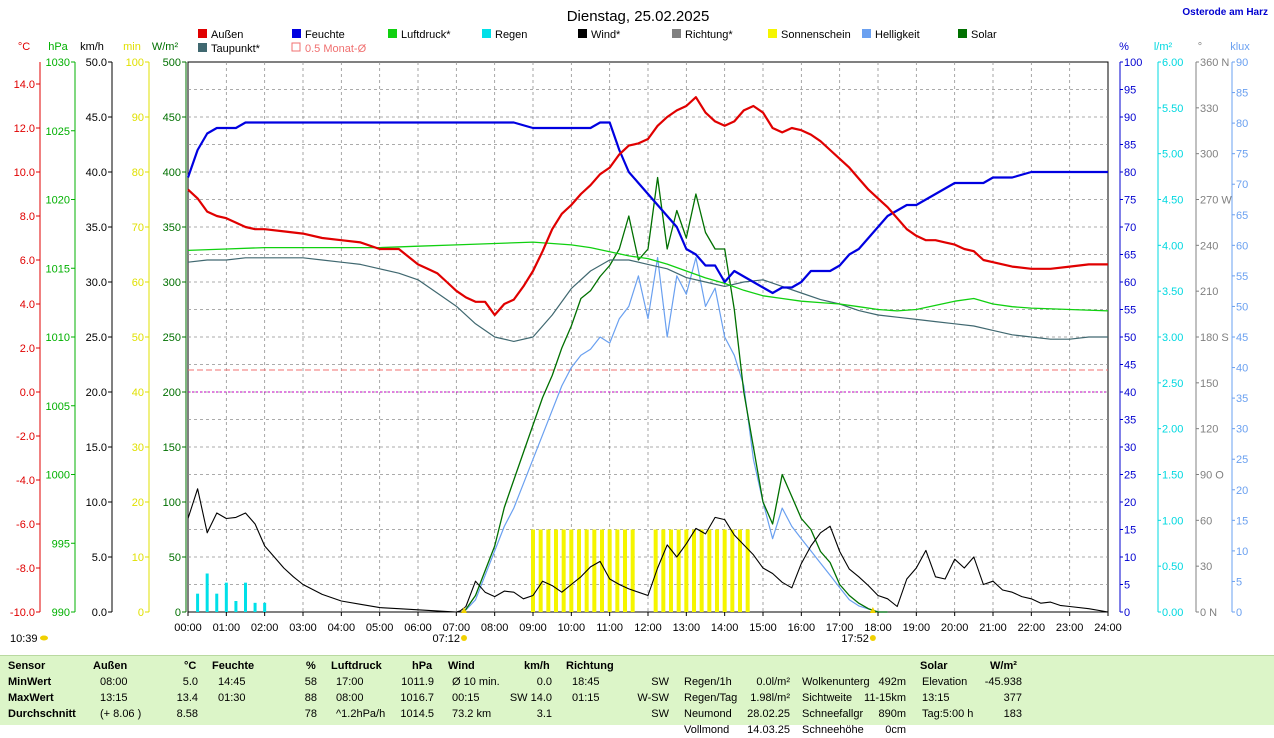 The height and width of the screenshot is (738, 1274). What do you see at coordinates (110, 666) in the screenshot?
I see `stats-header-aussen: Außen` at bounding box center [110, 666].